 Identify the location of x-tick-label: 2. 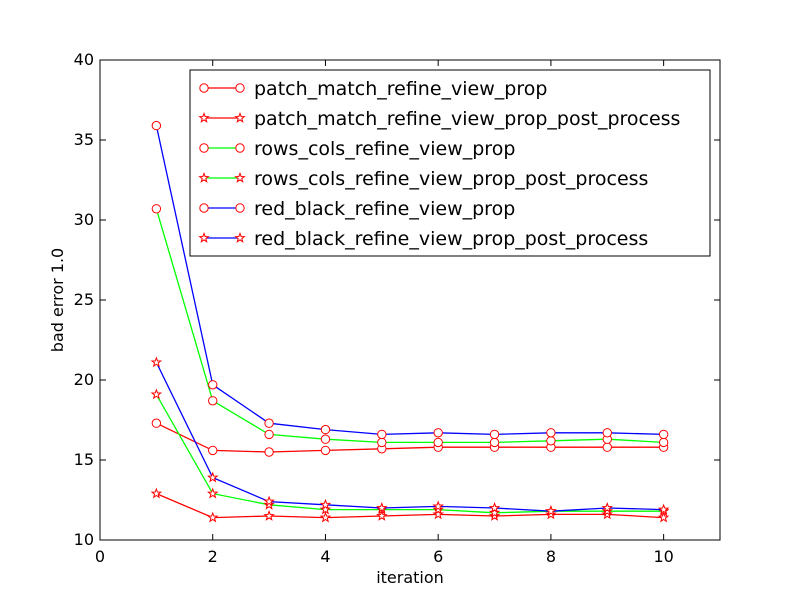
(213, 556).